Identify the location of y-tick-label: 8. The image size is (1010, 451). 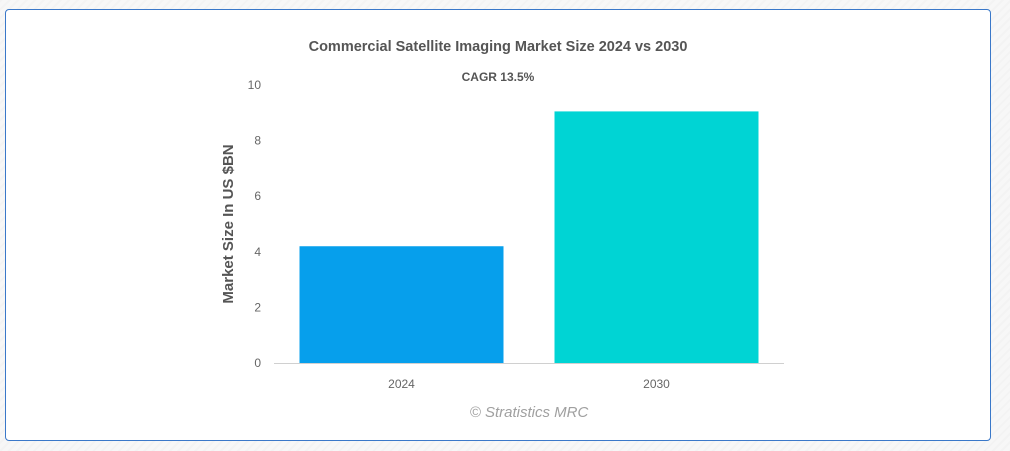
(257, 141).